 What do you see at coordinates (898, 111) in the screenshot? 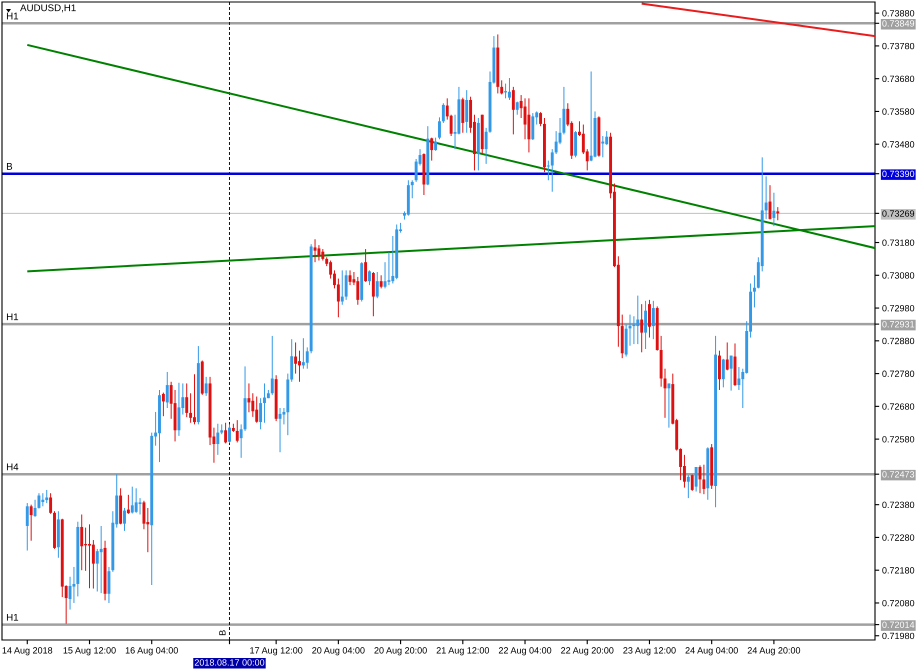
I see `y-tick-label: 0.73580` at bounding box center [898, 111].